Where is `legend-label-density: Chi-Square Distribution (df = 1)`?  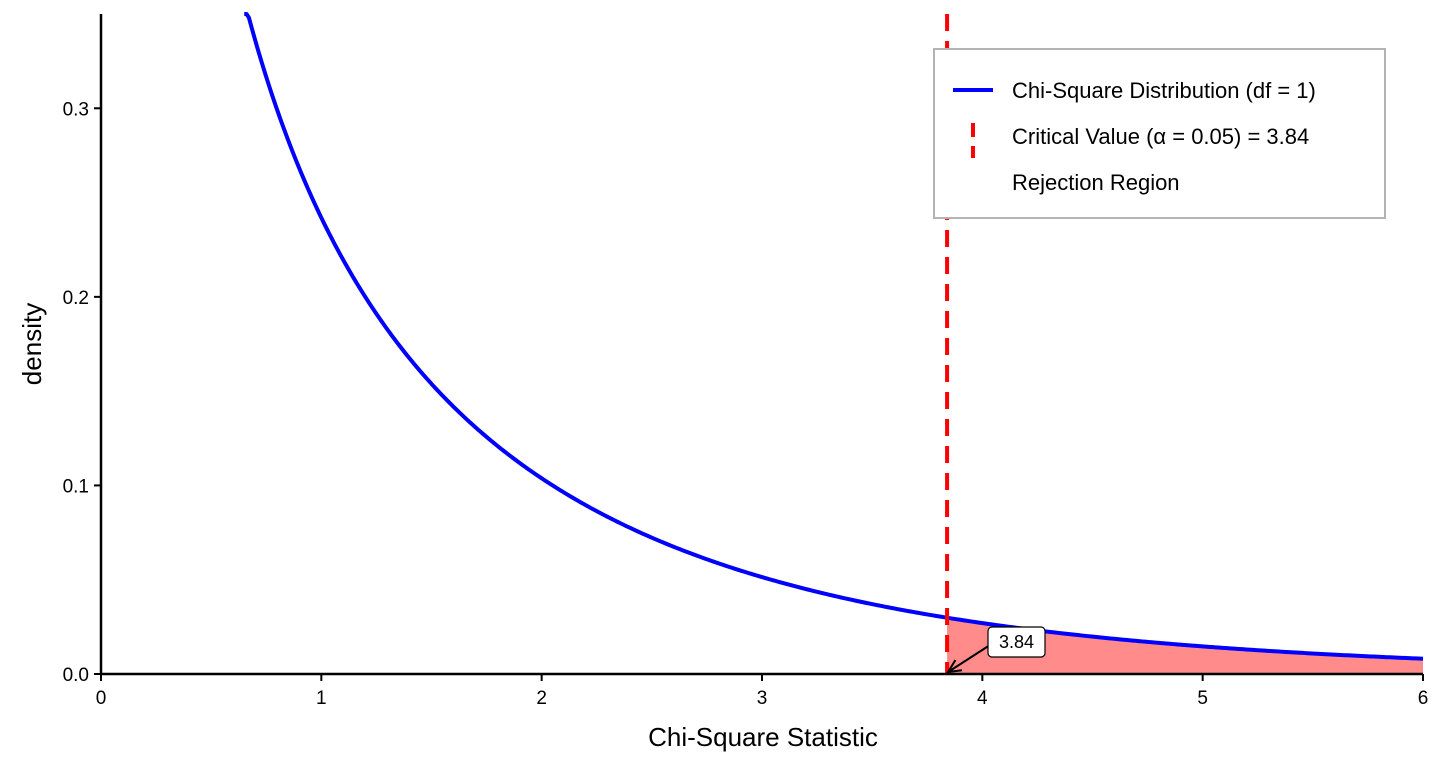 legend-label-density: Chi-Square Distribution (df = 1) is located at coordinates (1164, 90).